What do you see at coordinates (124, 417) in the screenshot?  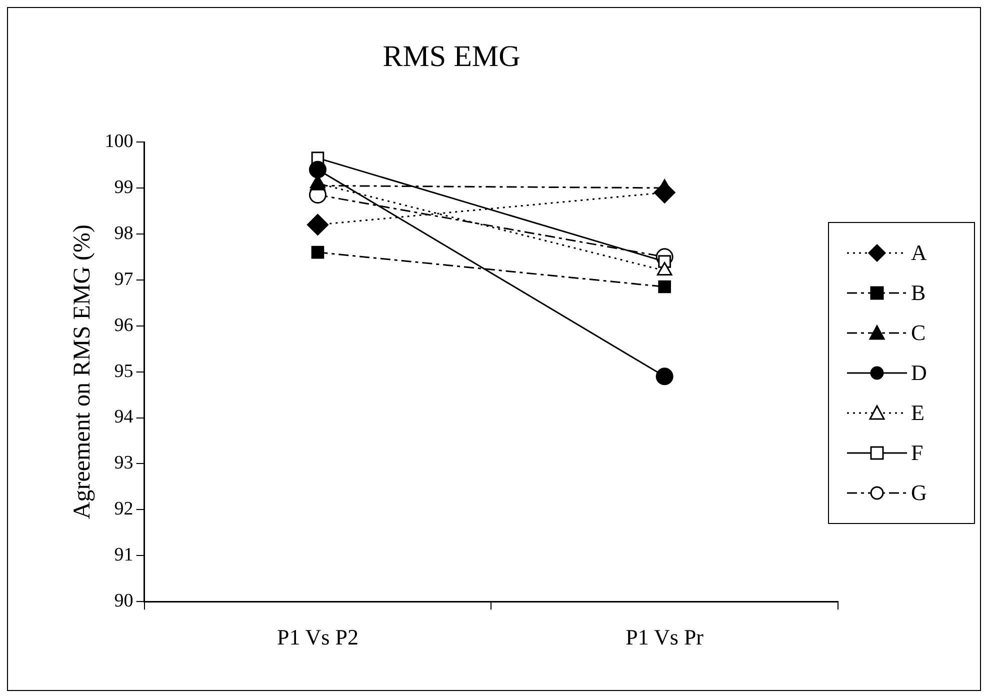 I see `y-tick-label: 94` at bounding box center [124, 417].